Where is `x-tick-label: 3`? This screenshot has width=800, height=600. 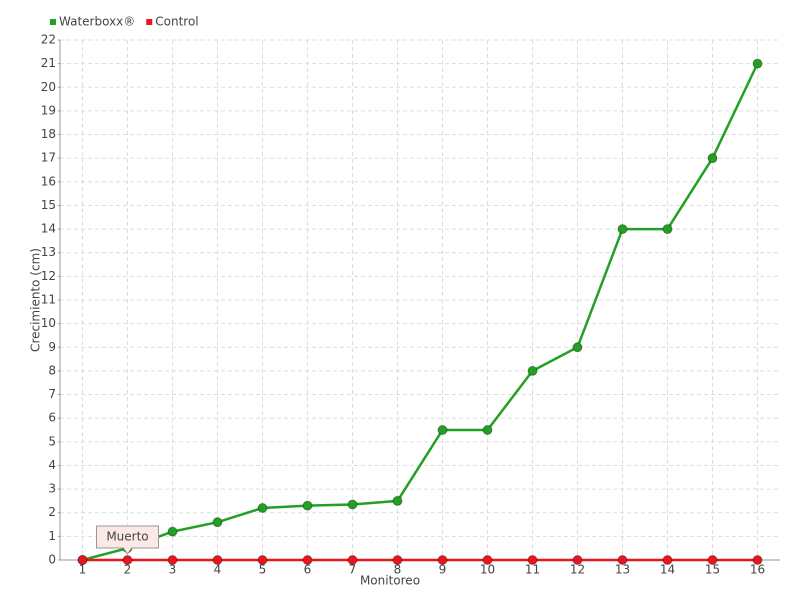 x-tick-label: 3 is located at coordinates (173, 570).